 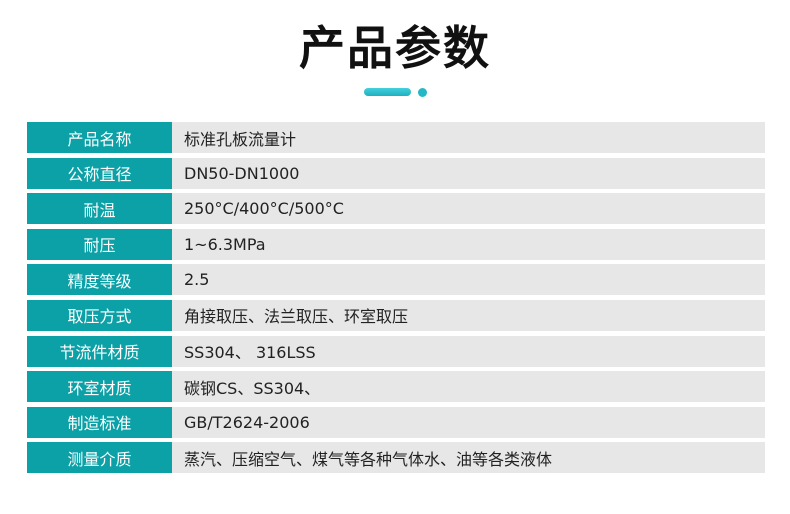 I want to click on row-value: 1~6.3MPa, so click(x=468, y=244).